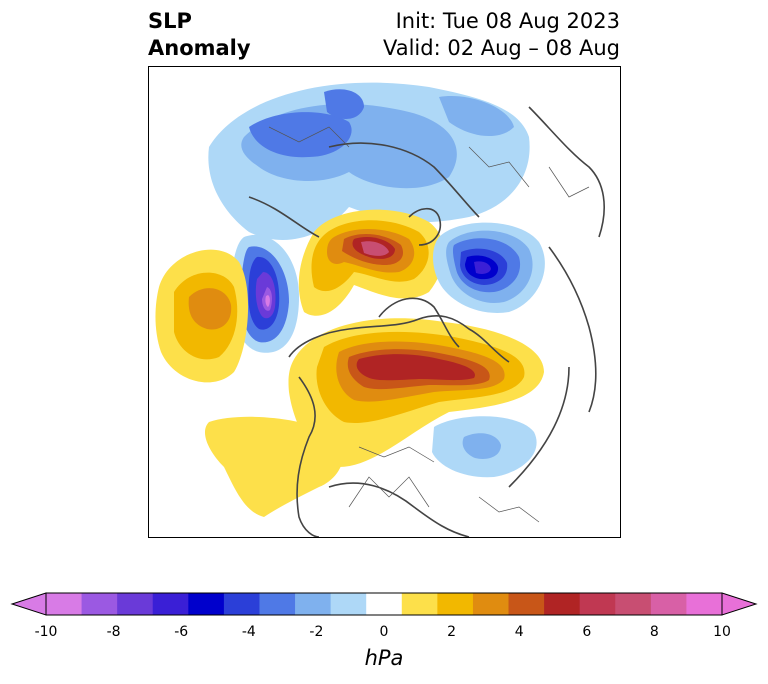 This screenshot has width=768, height=684. Describe the element at coordinates (654, 632) in the screenshot. I see `colorbar-tick-label: 8` at that location.